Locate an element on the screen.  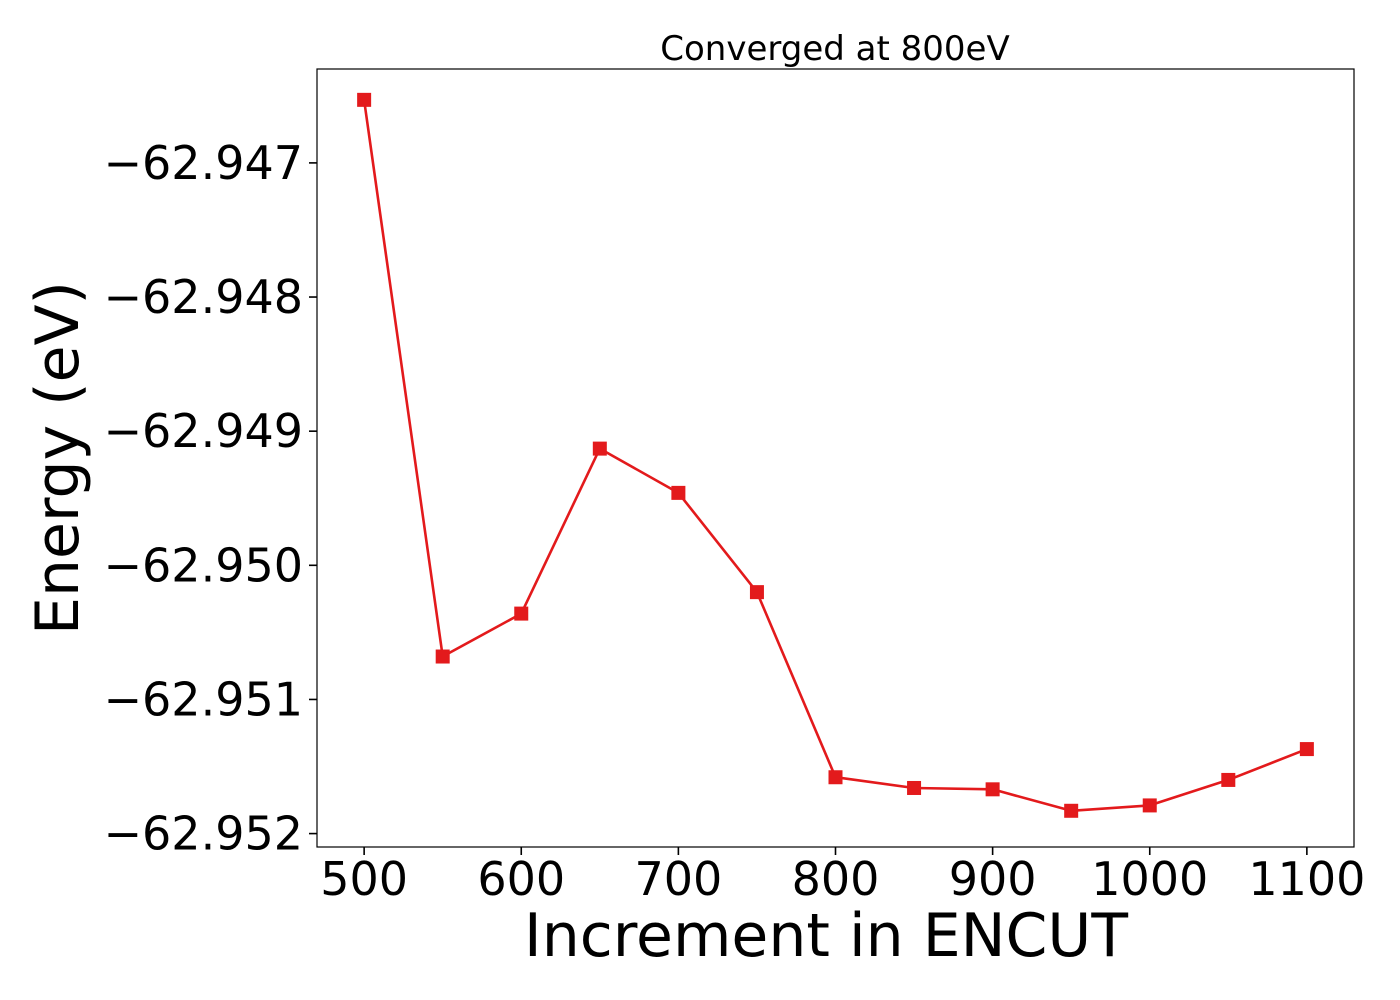
y-tick-label: −62.951 is located at coordinates (204, 699).